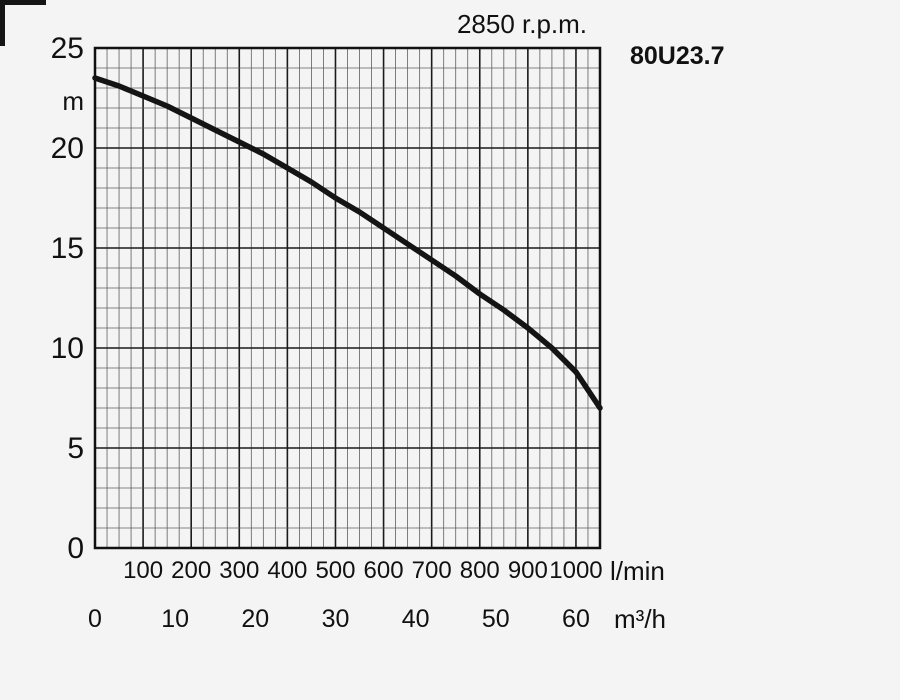 The height and width of the screenshot is (700, 900). I want to click on y-tick-label: 0, so click(75, 548).